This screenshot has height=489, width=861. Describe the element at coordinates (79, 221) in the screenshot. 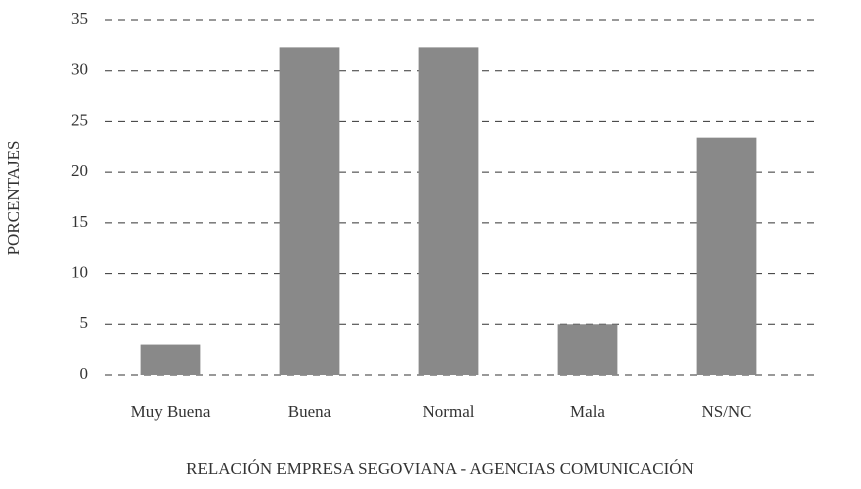

I see `y-tick-label: 15` at that location.